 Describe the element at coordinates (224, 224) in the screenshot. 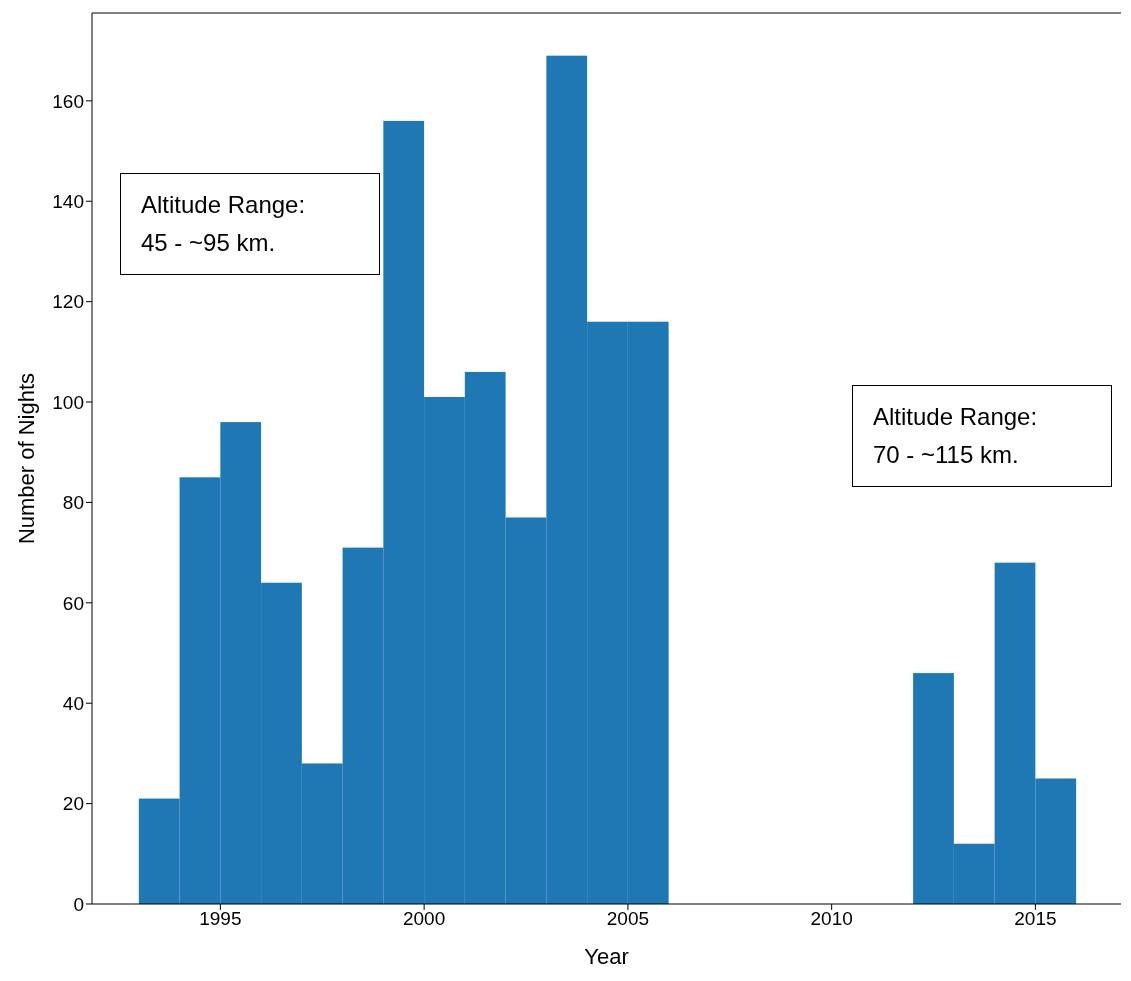

I see `annotation: Altitude Range: 45 - ~95 km.` at that location.